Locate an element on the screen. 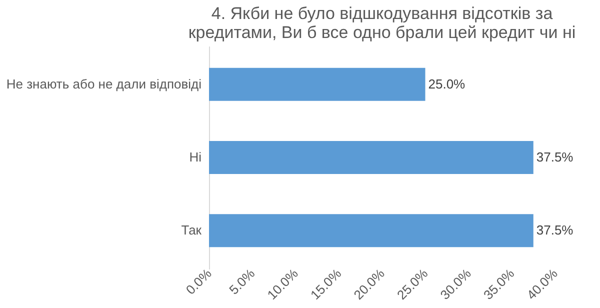  y-tick-label: Так is located at coordinates (191, 230).